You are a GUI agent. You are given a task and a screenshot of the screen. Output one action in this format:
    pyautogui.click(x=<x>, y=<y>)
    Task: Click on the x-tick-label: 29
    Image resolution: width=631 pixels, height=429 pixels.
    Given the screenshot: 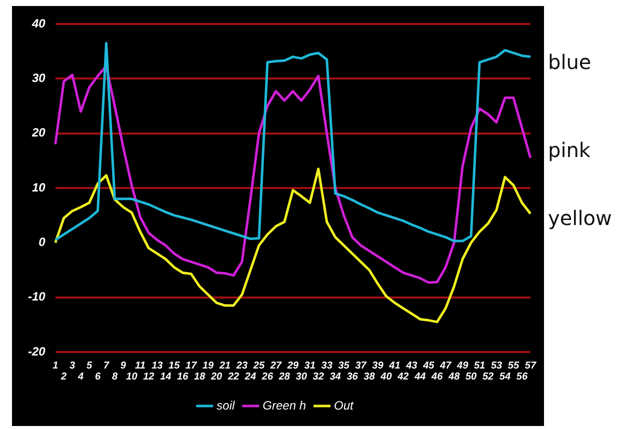 What is the action you would take?
    pyautogui.click(x=292, y=366)
    